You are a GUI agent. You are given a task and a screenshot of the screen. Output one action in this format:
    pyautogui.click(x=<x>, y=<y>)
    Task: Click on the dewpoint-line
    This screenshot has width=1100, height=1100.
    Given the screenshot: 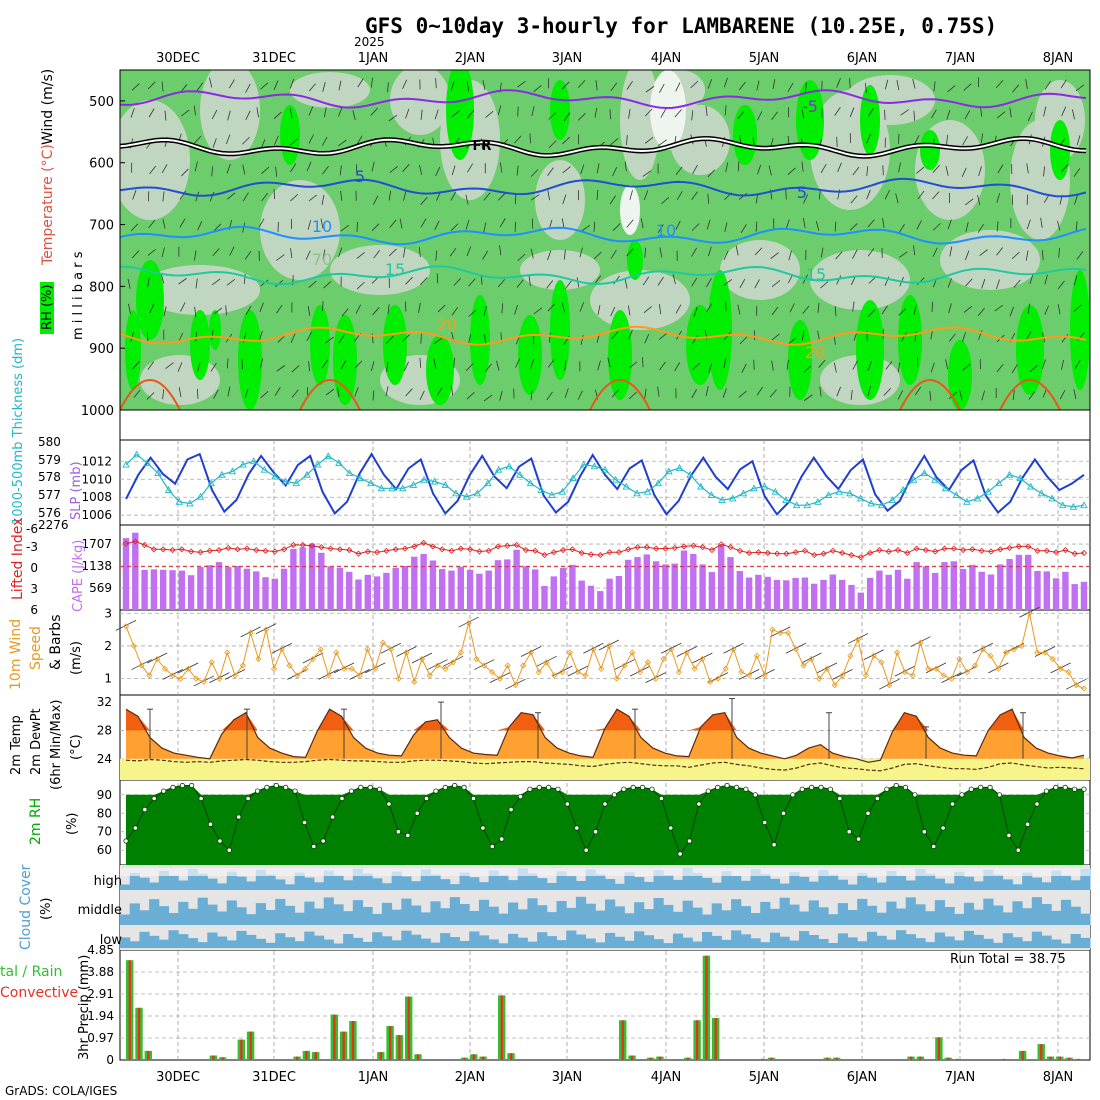 What is the action you would take?
    pyautogui.click(x=605, y=765)
    